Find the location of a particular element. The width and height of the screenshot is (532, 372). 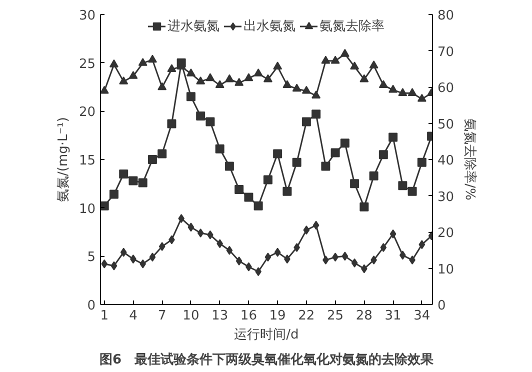

x-tick-label: 31 is located at coordinates (393, 316).